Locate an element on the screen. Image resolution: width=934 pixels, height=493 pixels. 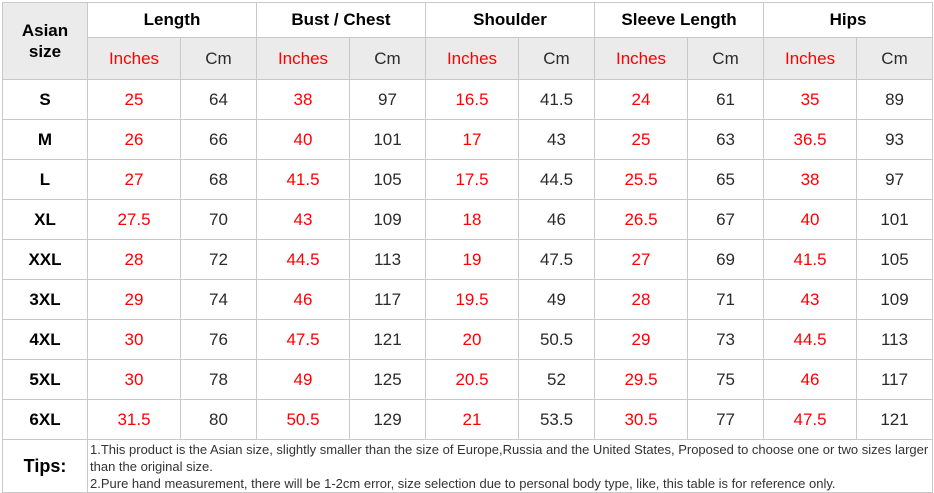
size-row: 5XL 30 78 49 125 20.5 52 29.5 75 46 117 is located at coordinates (468, 379).